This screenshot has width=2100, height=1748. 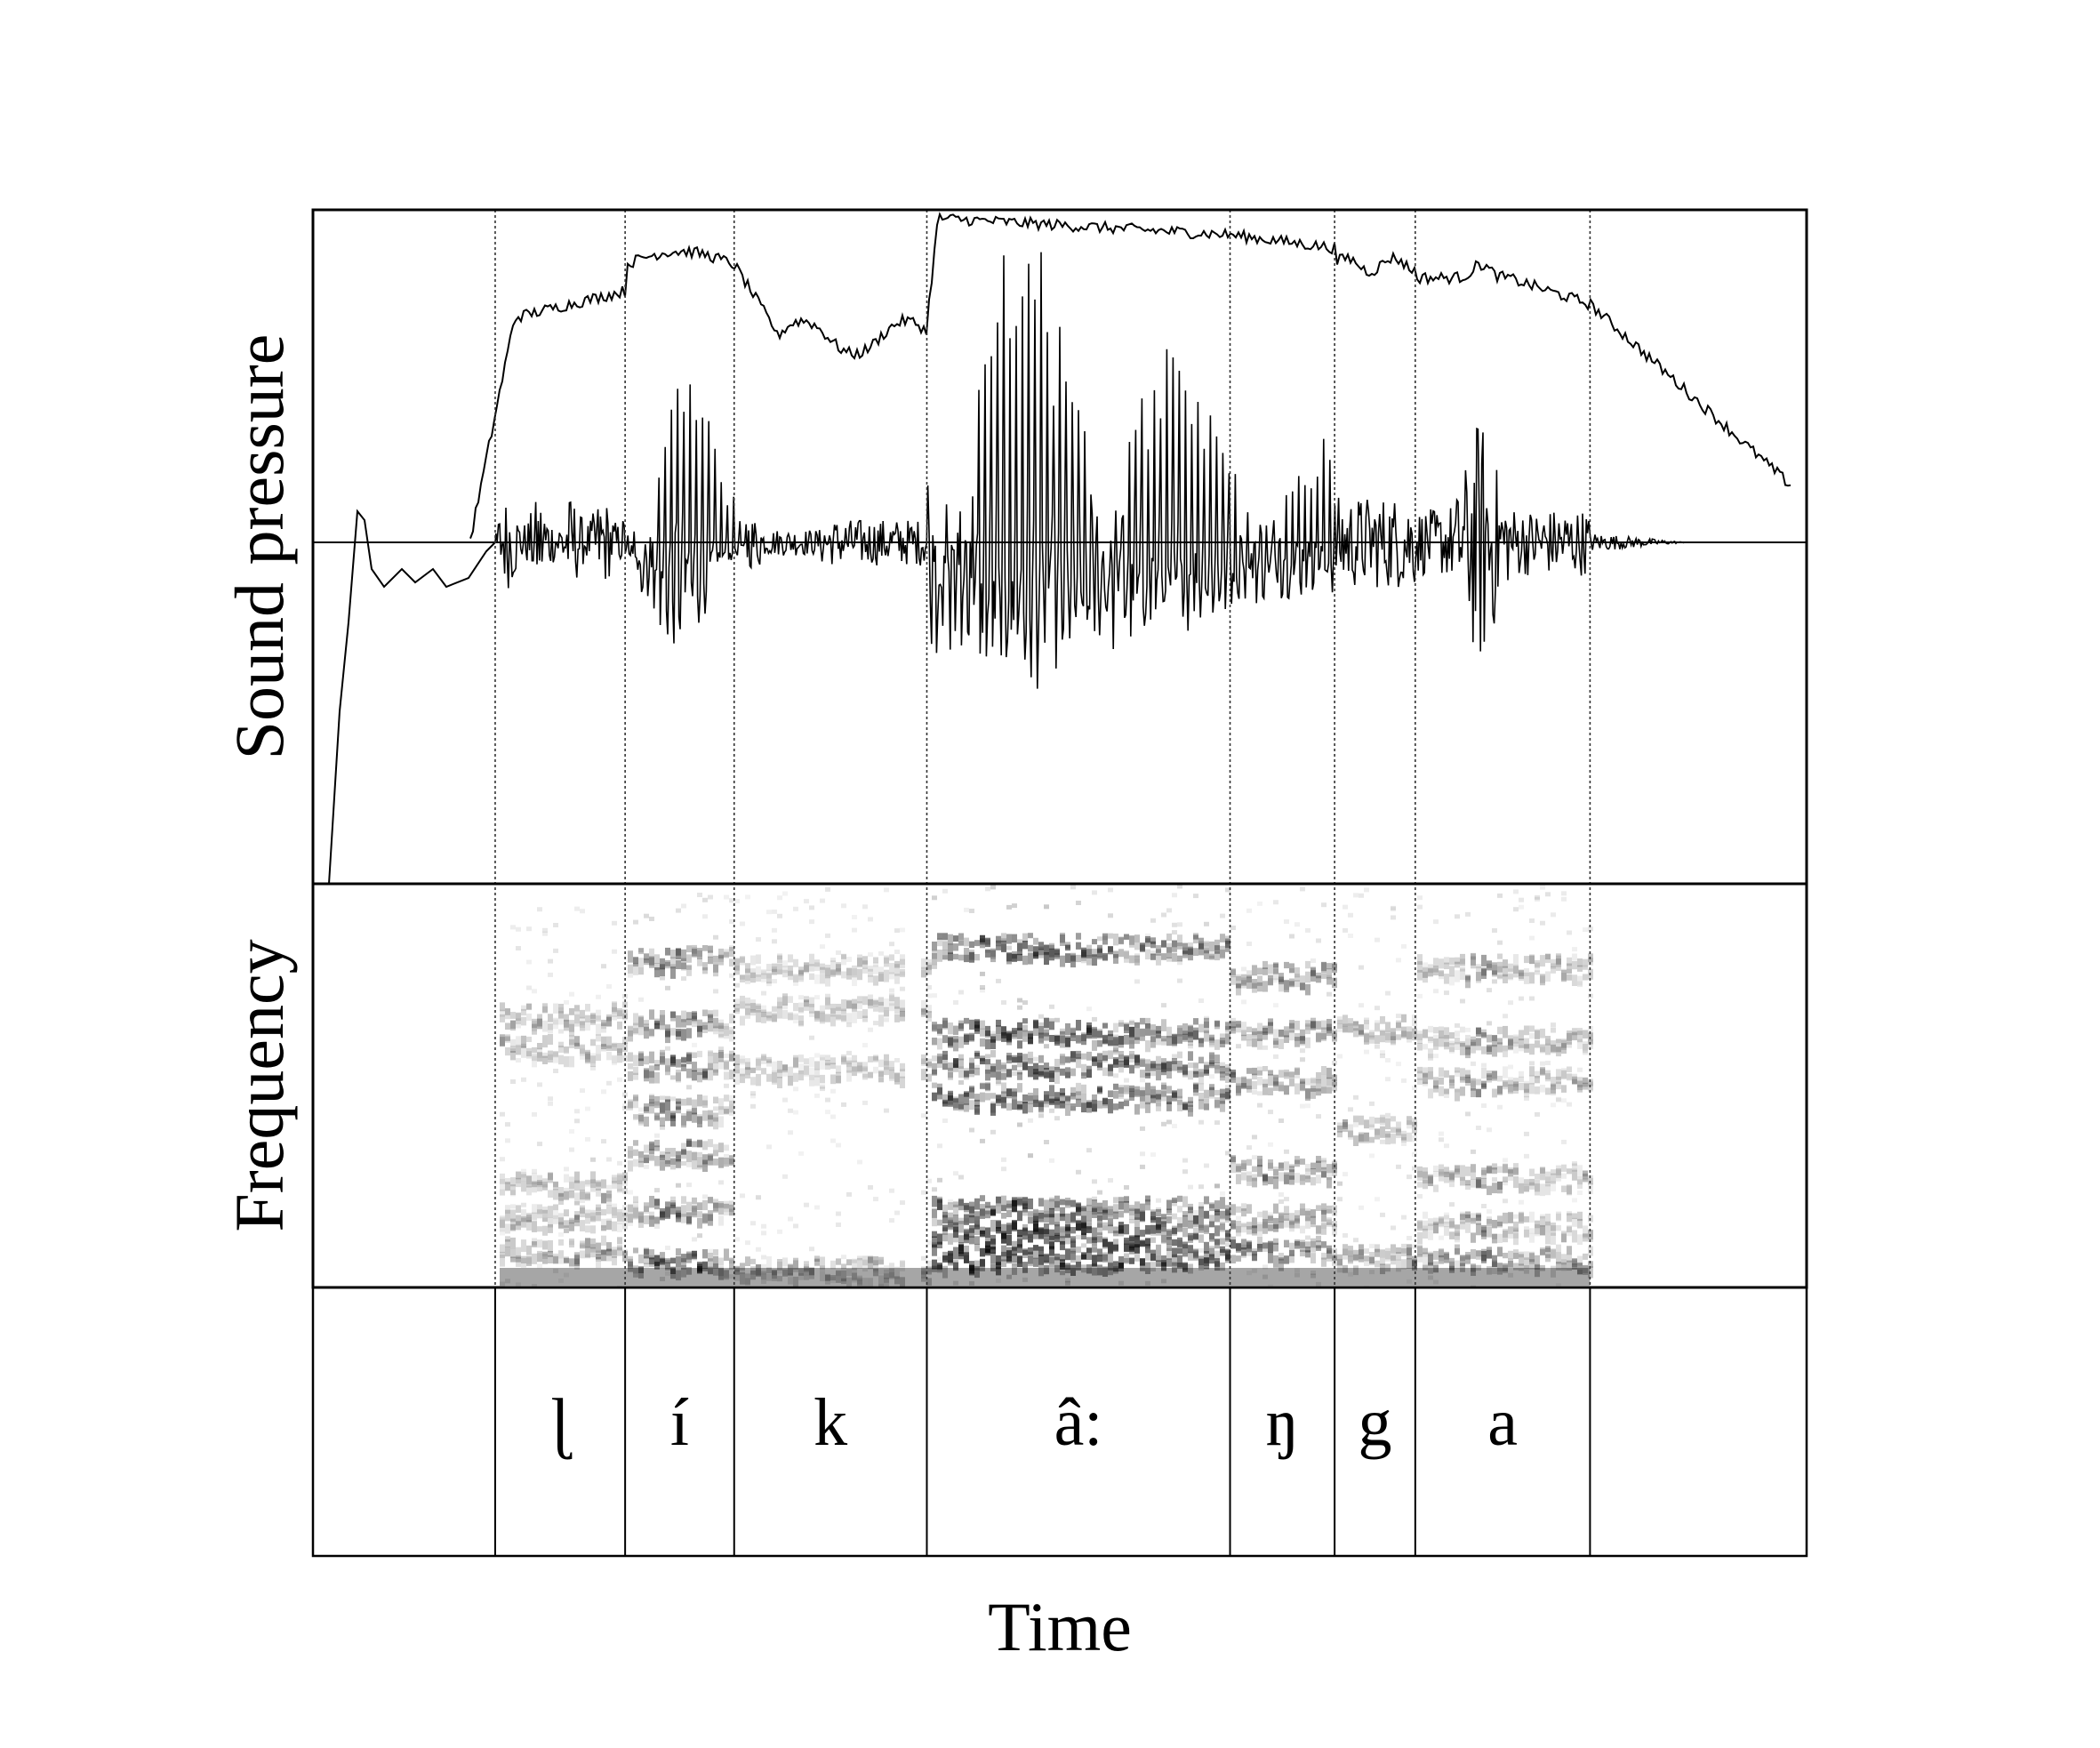 What do you see at coordinates (561, 1422) in the screenshot?
I see `segment-label-1: ɭ` at bounding box center [561, 1422].